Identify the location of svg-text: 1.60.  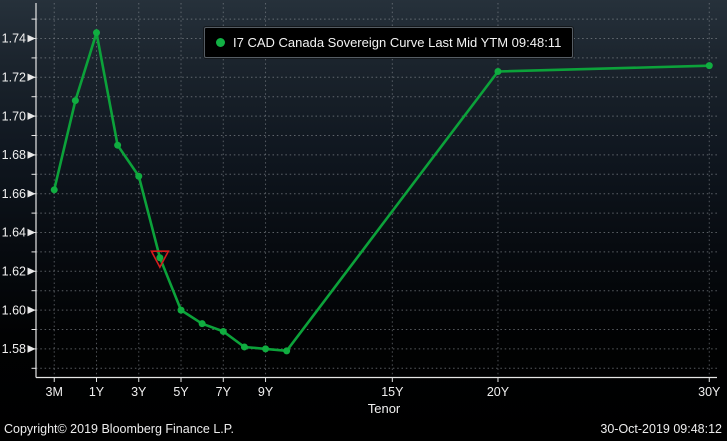
(14, 310).